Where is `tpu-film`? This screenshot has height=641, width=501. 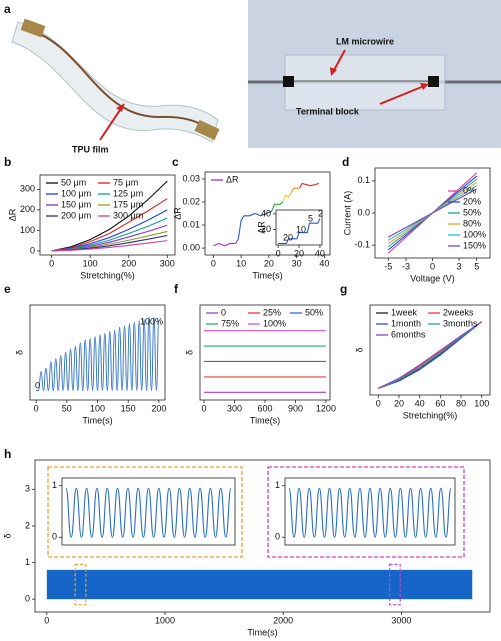 tpu-film is located at coordinates (115, 82).